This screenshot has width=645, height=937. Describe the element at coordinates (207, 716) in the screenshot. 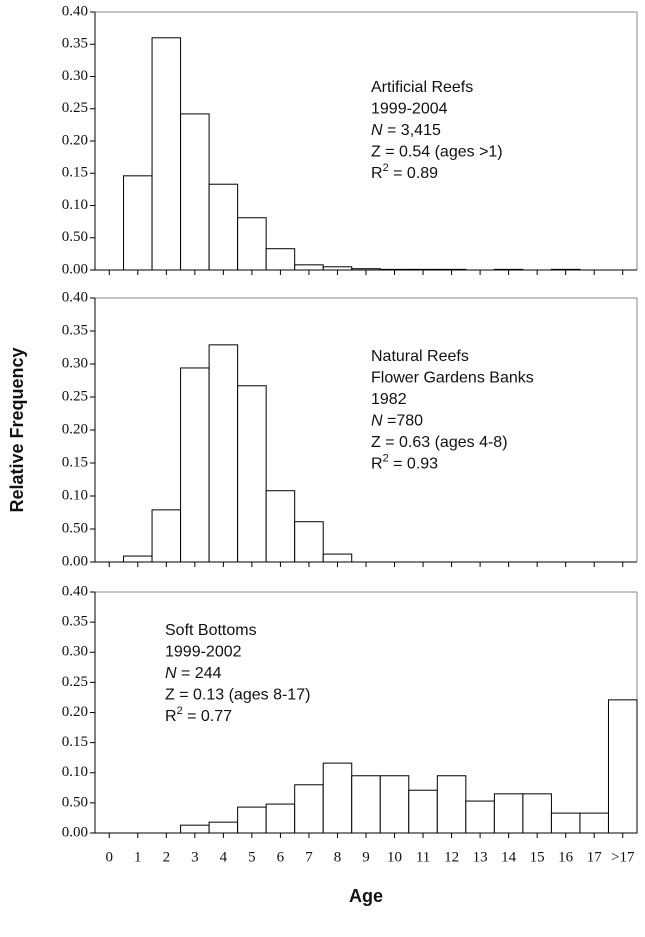

I see `annotation-text: = 0.77` at that location.